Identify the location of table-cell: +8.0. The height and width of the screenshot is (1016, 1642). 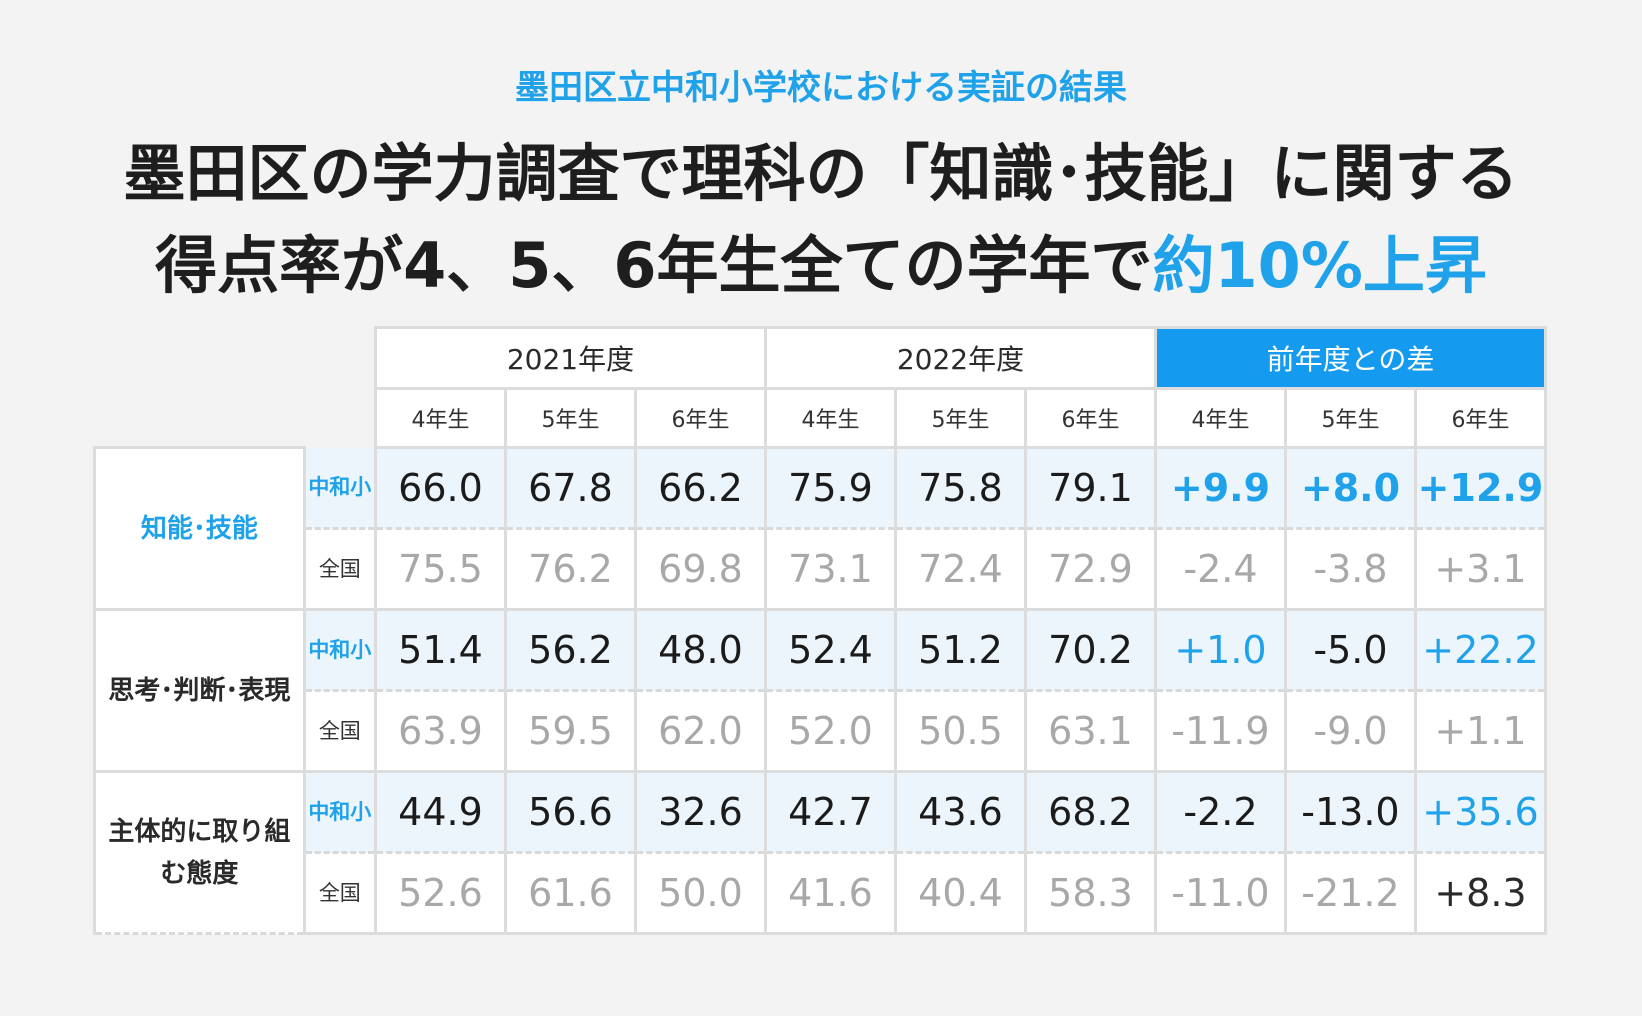
(1350, 488).